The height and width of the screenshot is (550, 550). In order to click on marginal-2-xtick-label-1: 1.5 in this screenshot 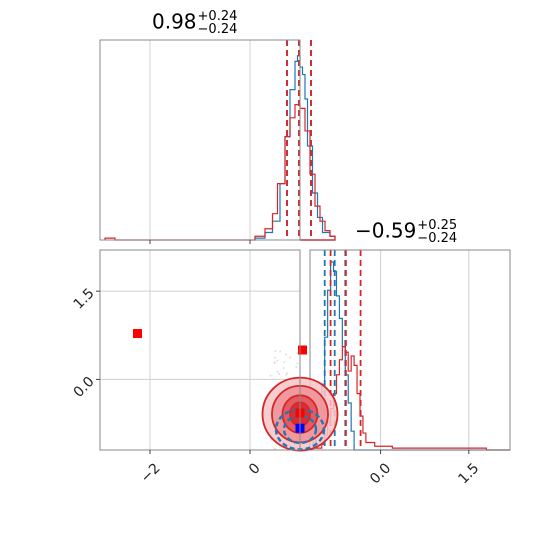, I will do `click(468, 473)`.